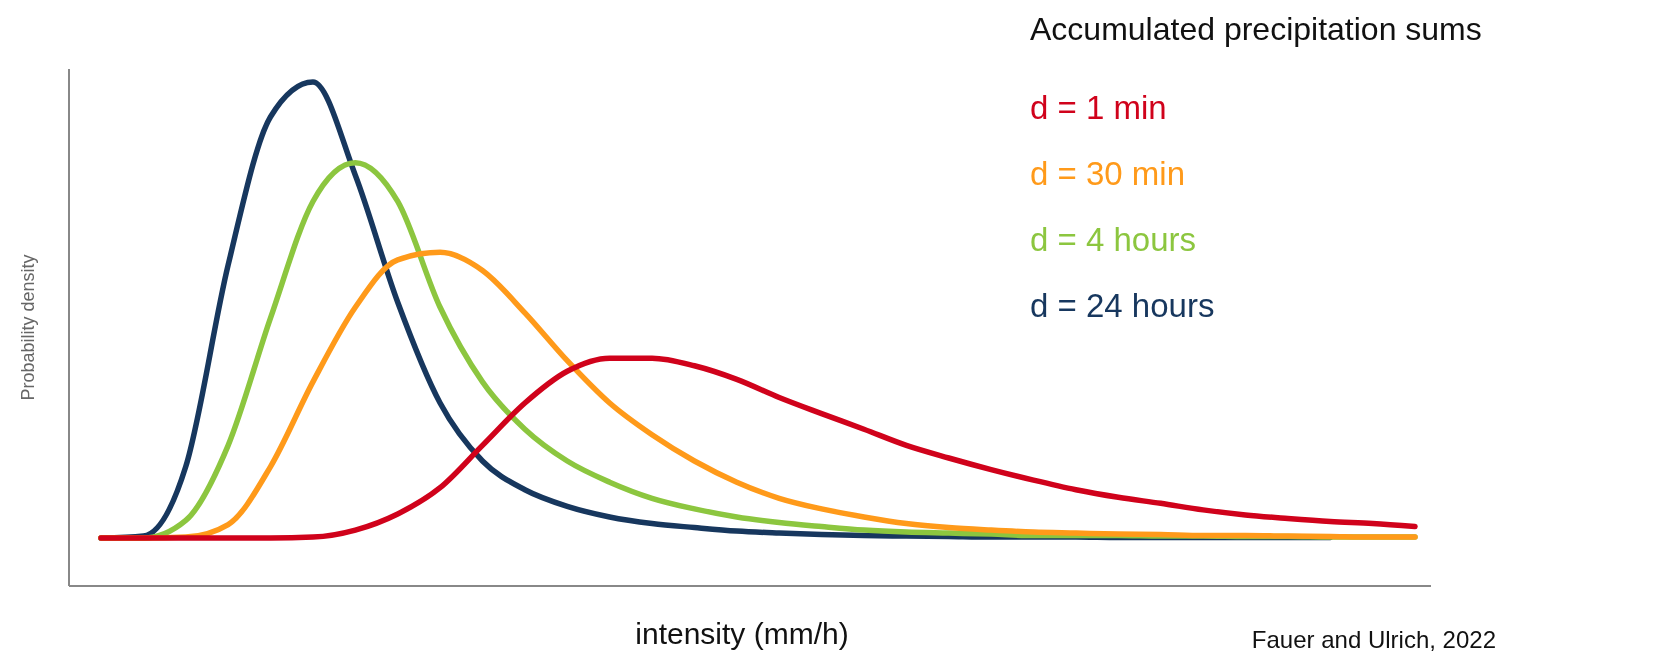 The width and height of the screenshot is (1662, 657). What do you see at coordinates (1122, 305) in the screenshot?
I see `text: d = 24 hours` at bounding box center [1122, 305].